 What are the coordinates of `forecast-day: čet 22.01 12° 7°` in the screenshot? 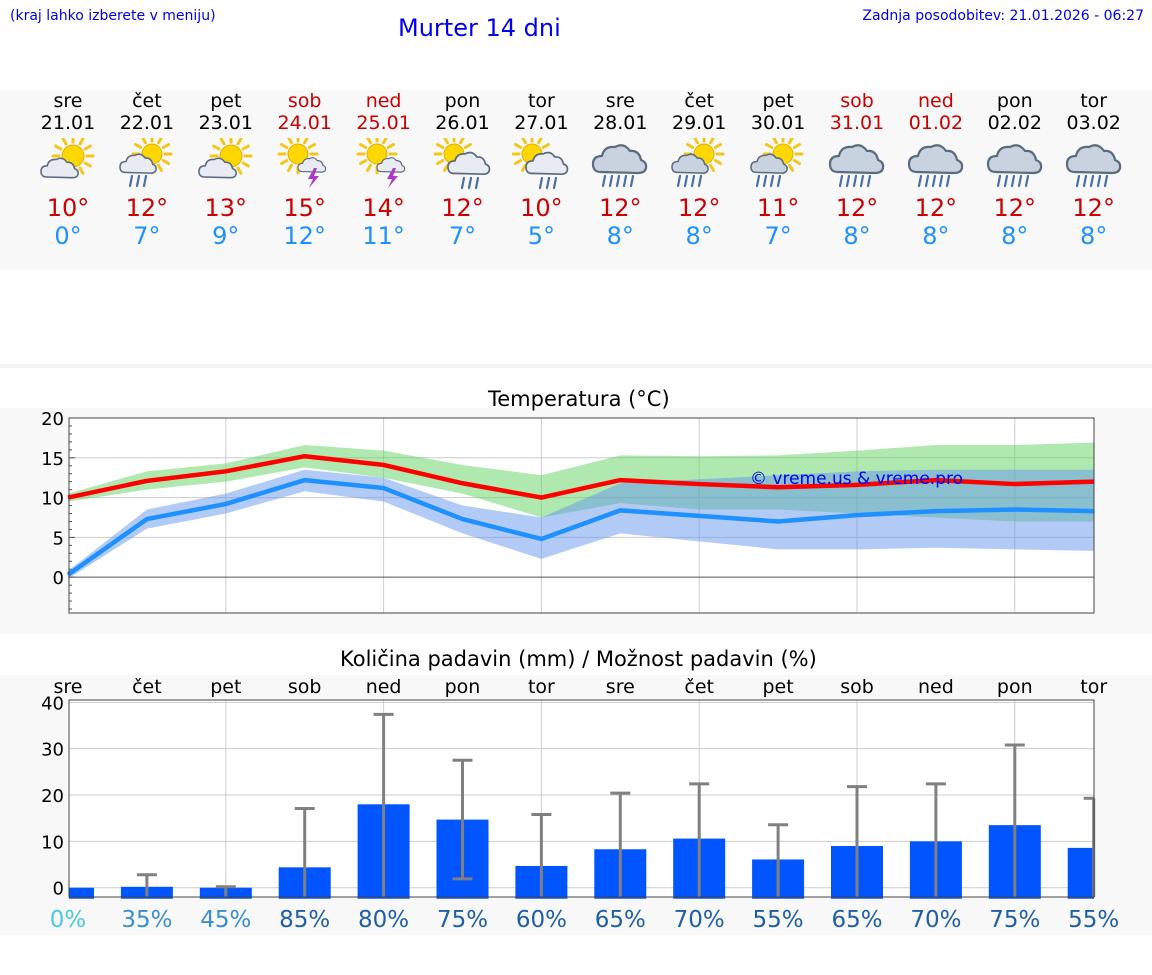 It's located at (147, 170).